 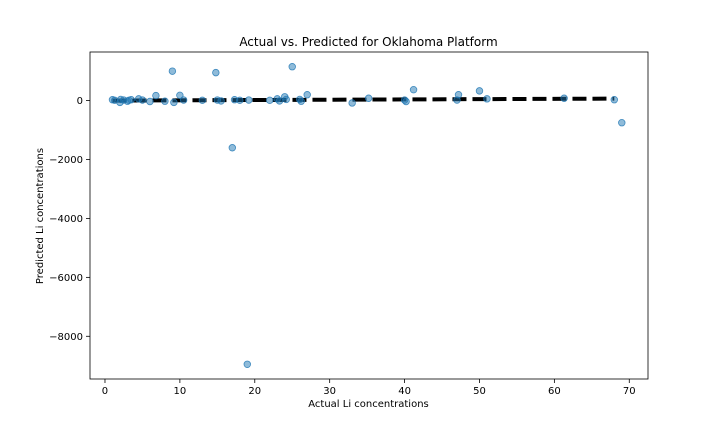 What do you see at coordinates (40, 216) in the screenshot?
I see `y-axis-label: Predicted Li concentrations` at bounding box center [40, 216].